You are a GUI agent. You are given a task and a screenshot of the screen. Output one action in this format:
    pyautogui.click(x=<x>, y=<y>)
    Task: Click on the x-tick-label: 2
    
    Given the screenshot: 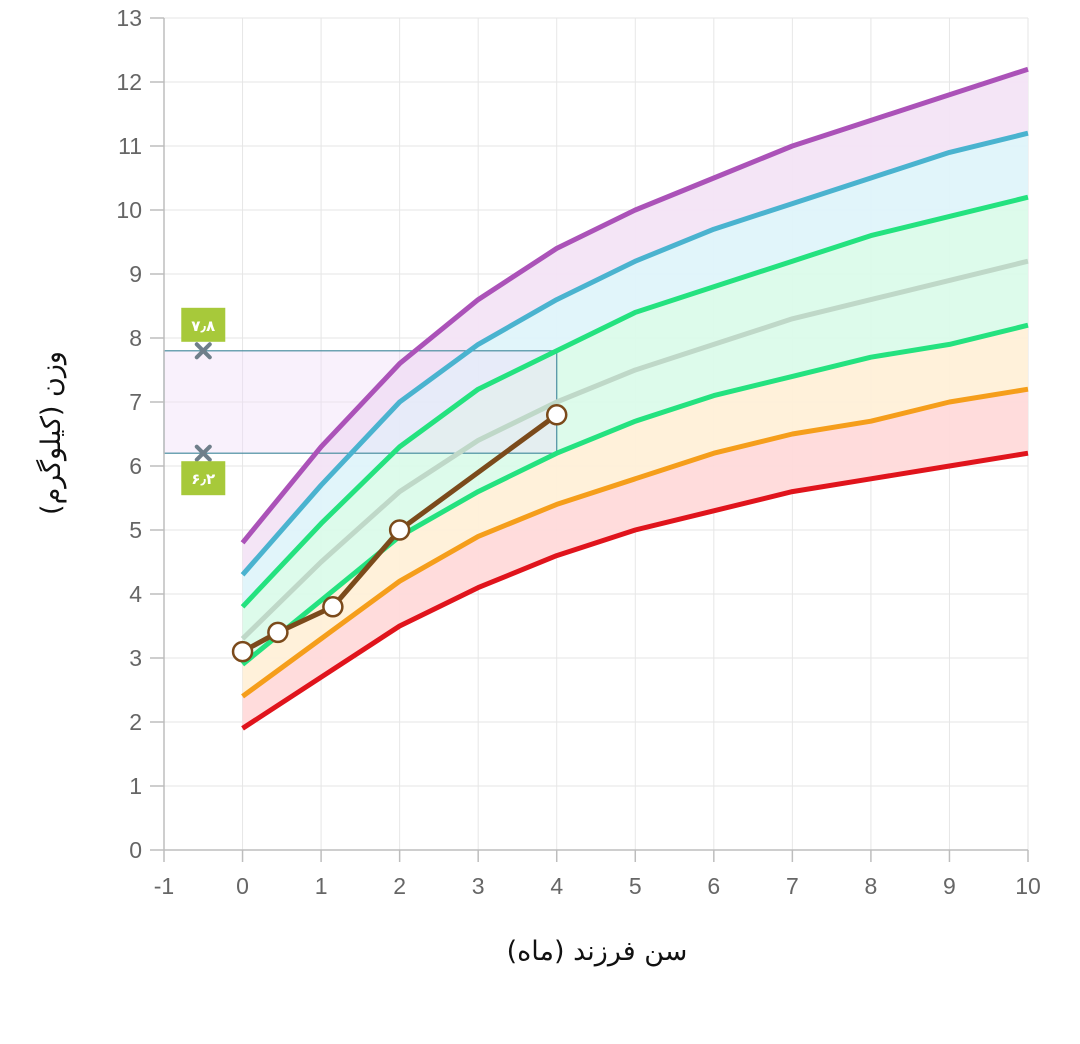 What is the action you would take?
    pyautogui.click(x=399, y=886)
    